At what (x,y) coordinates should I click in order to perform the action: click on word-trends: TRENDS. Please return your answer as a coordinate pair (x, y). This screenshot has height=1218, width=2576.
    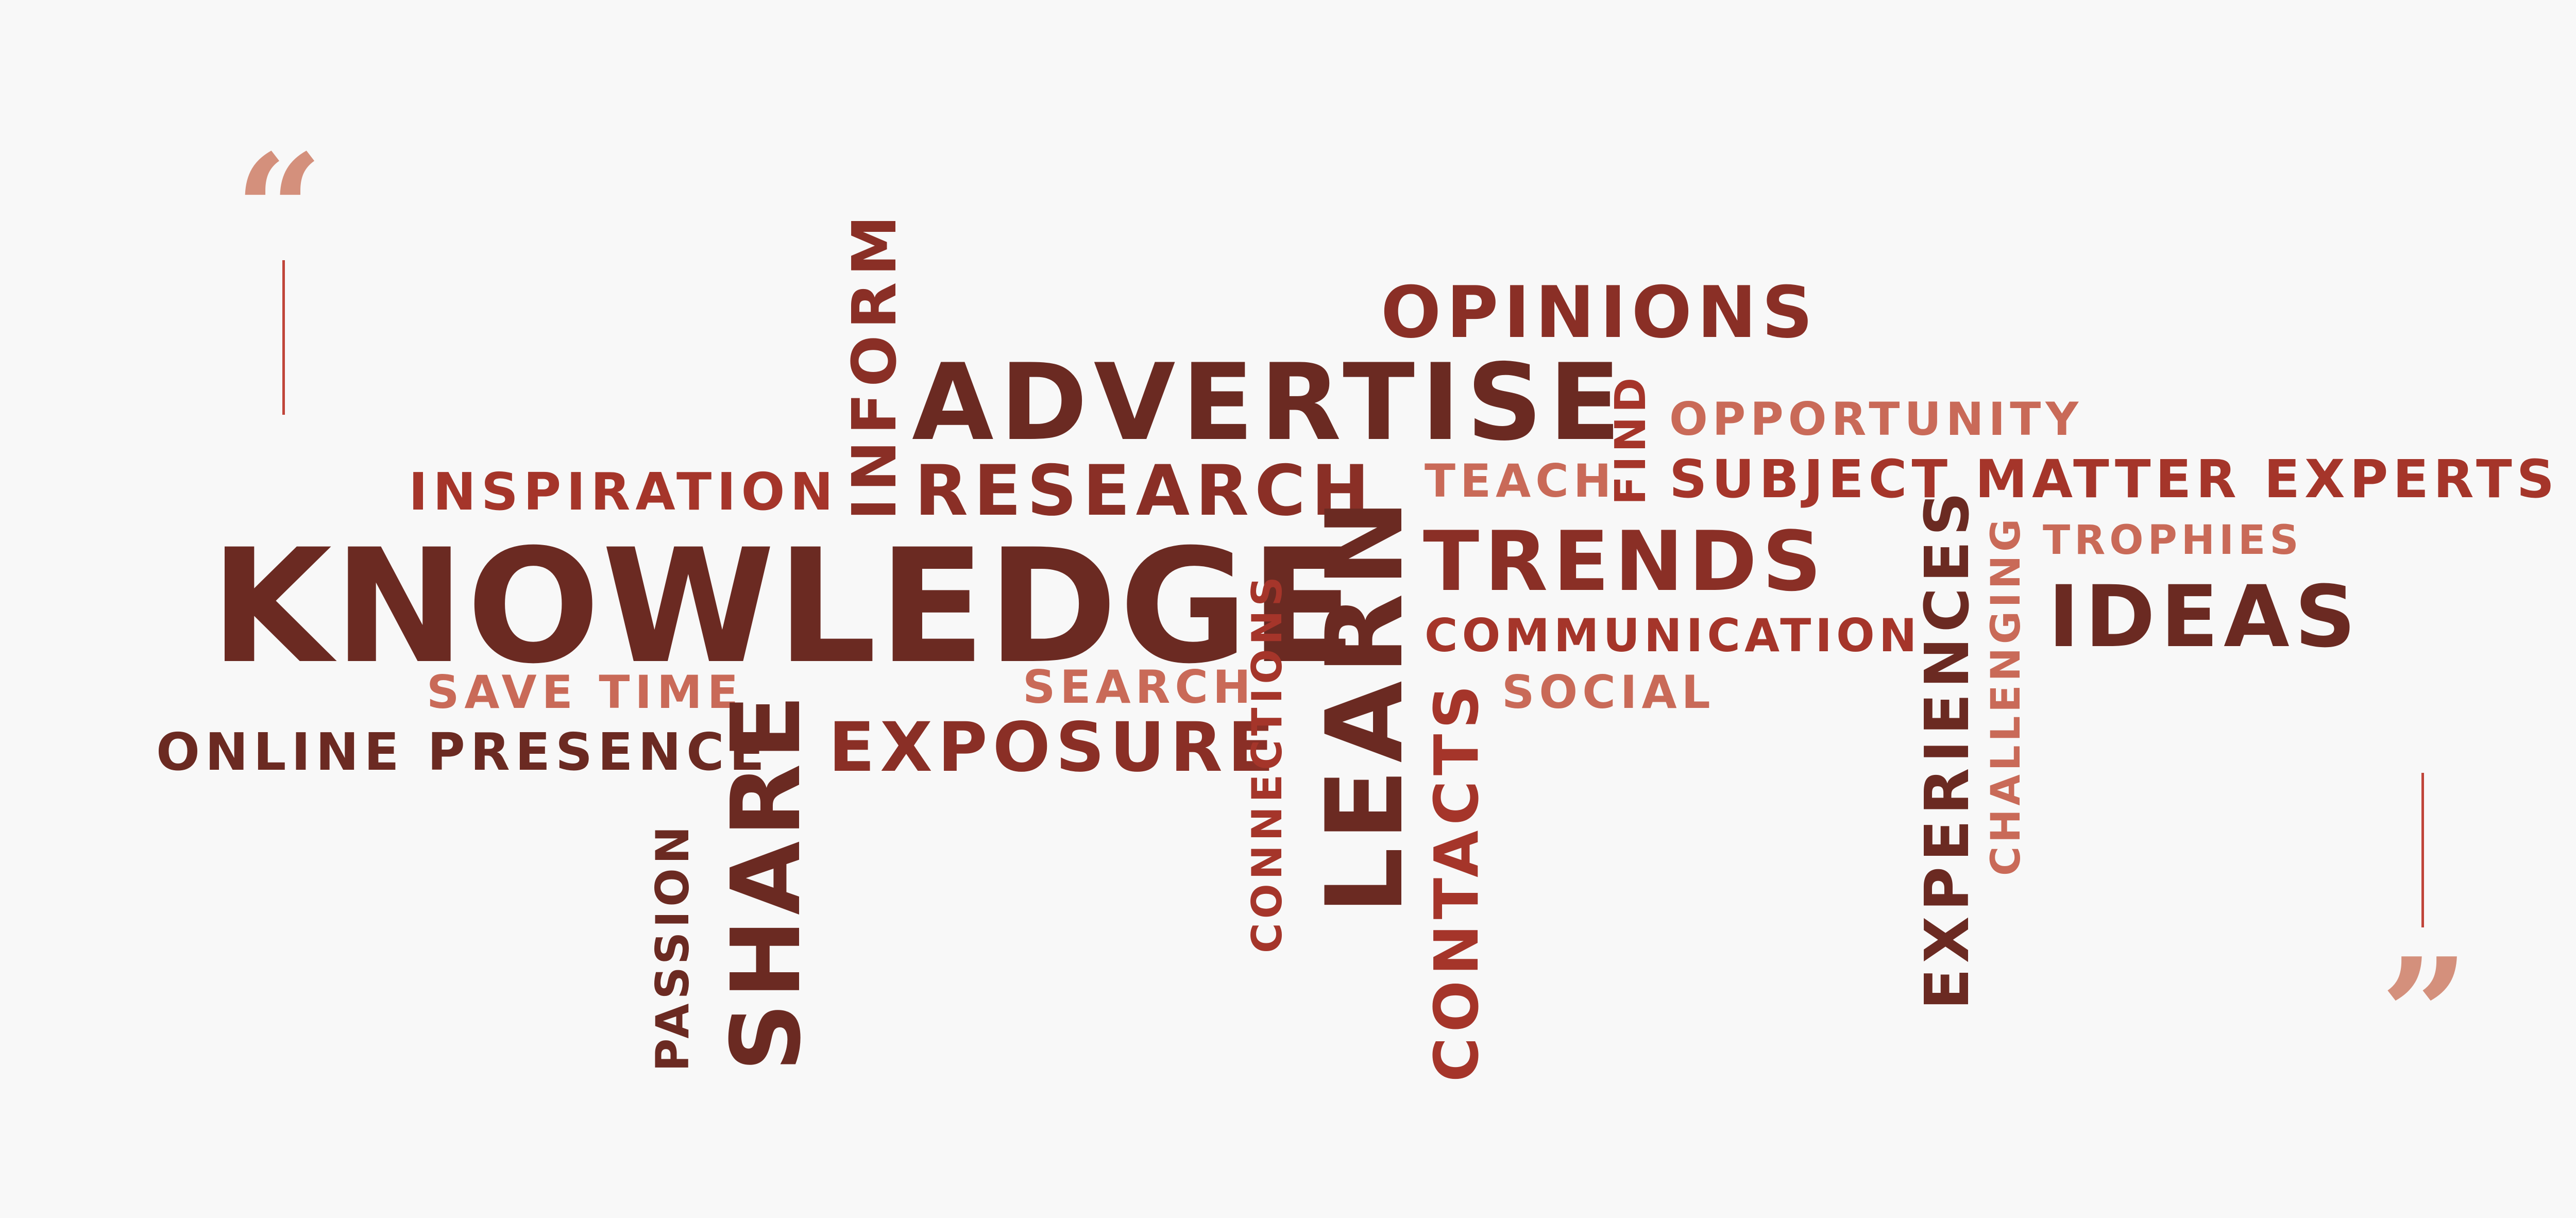
    Looking at the image, I should click on (1625, 561).